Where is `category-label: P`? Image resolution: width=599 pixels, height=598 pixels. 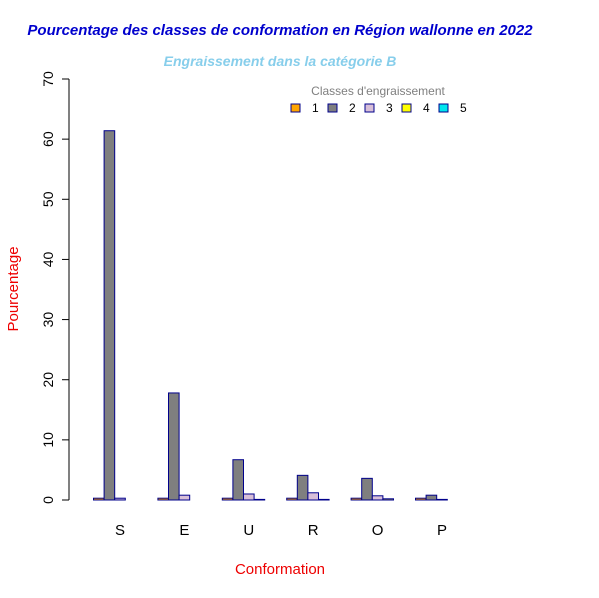 category-label: P is located at coordinates (442, 530).